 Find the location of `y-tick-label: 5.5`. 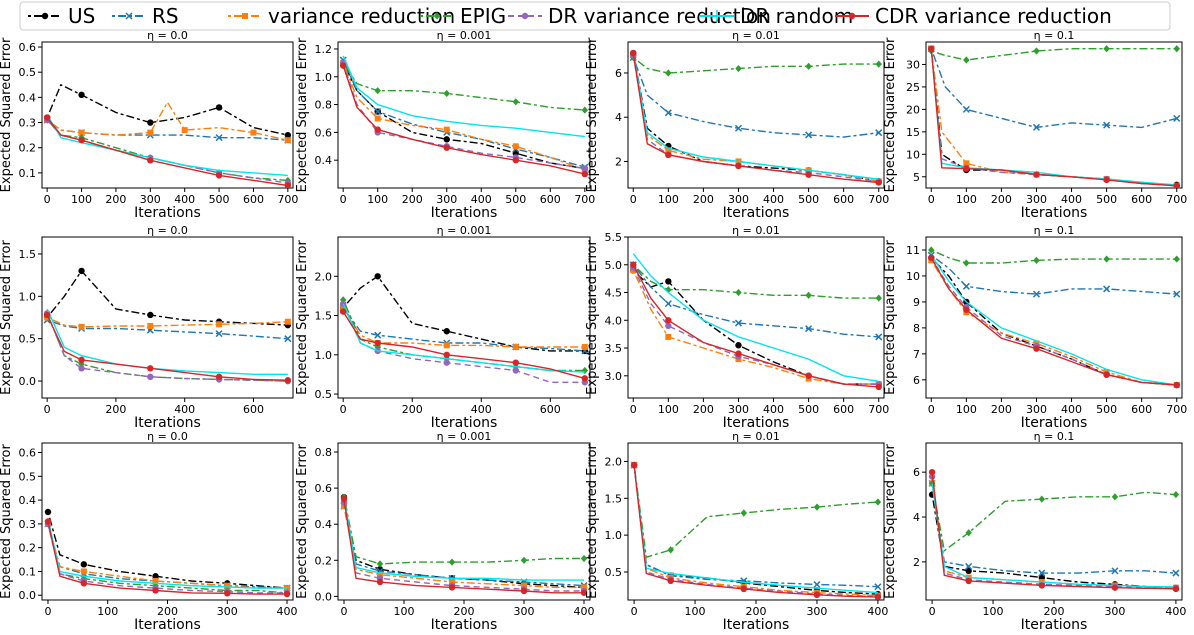

y-tick-label: 5.5 is located at coordinates (614, 237).